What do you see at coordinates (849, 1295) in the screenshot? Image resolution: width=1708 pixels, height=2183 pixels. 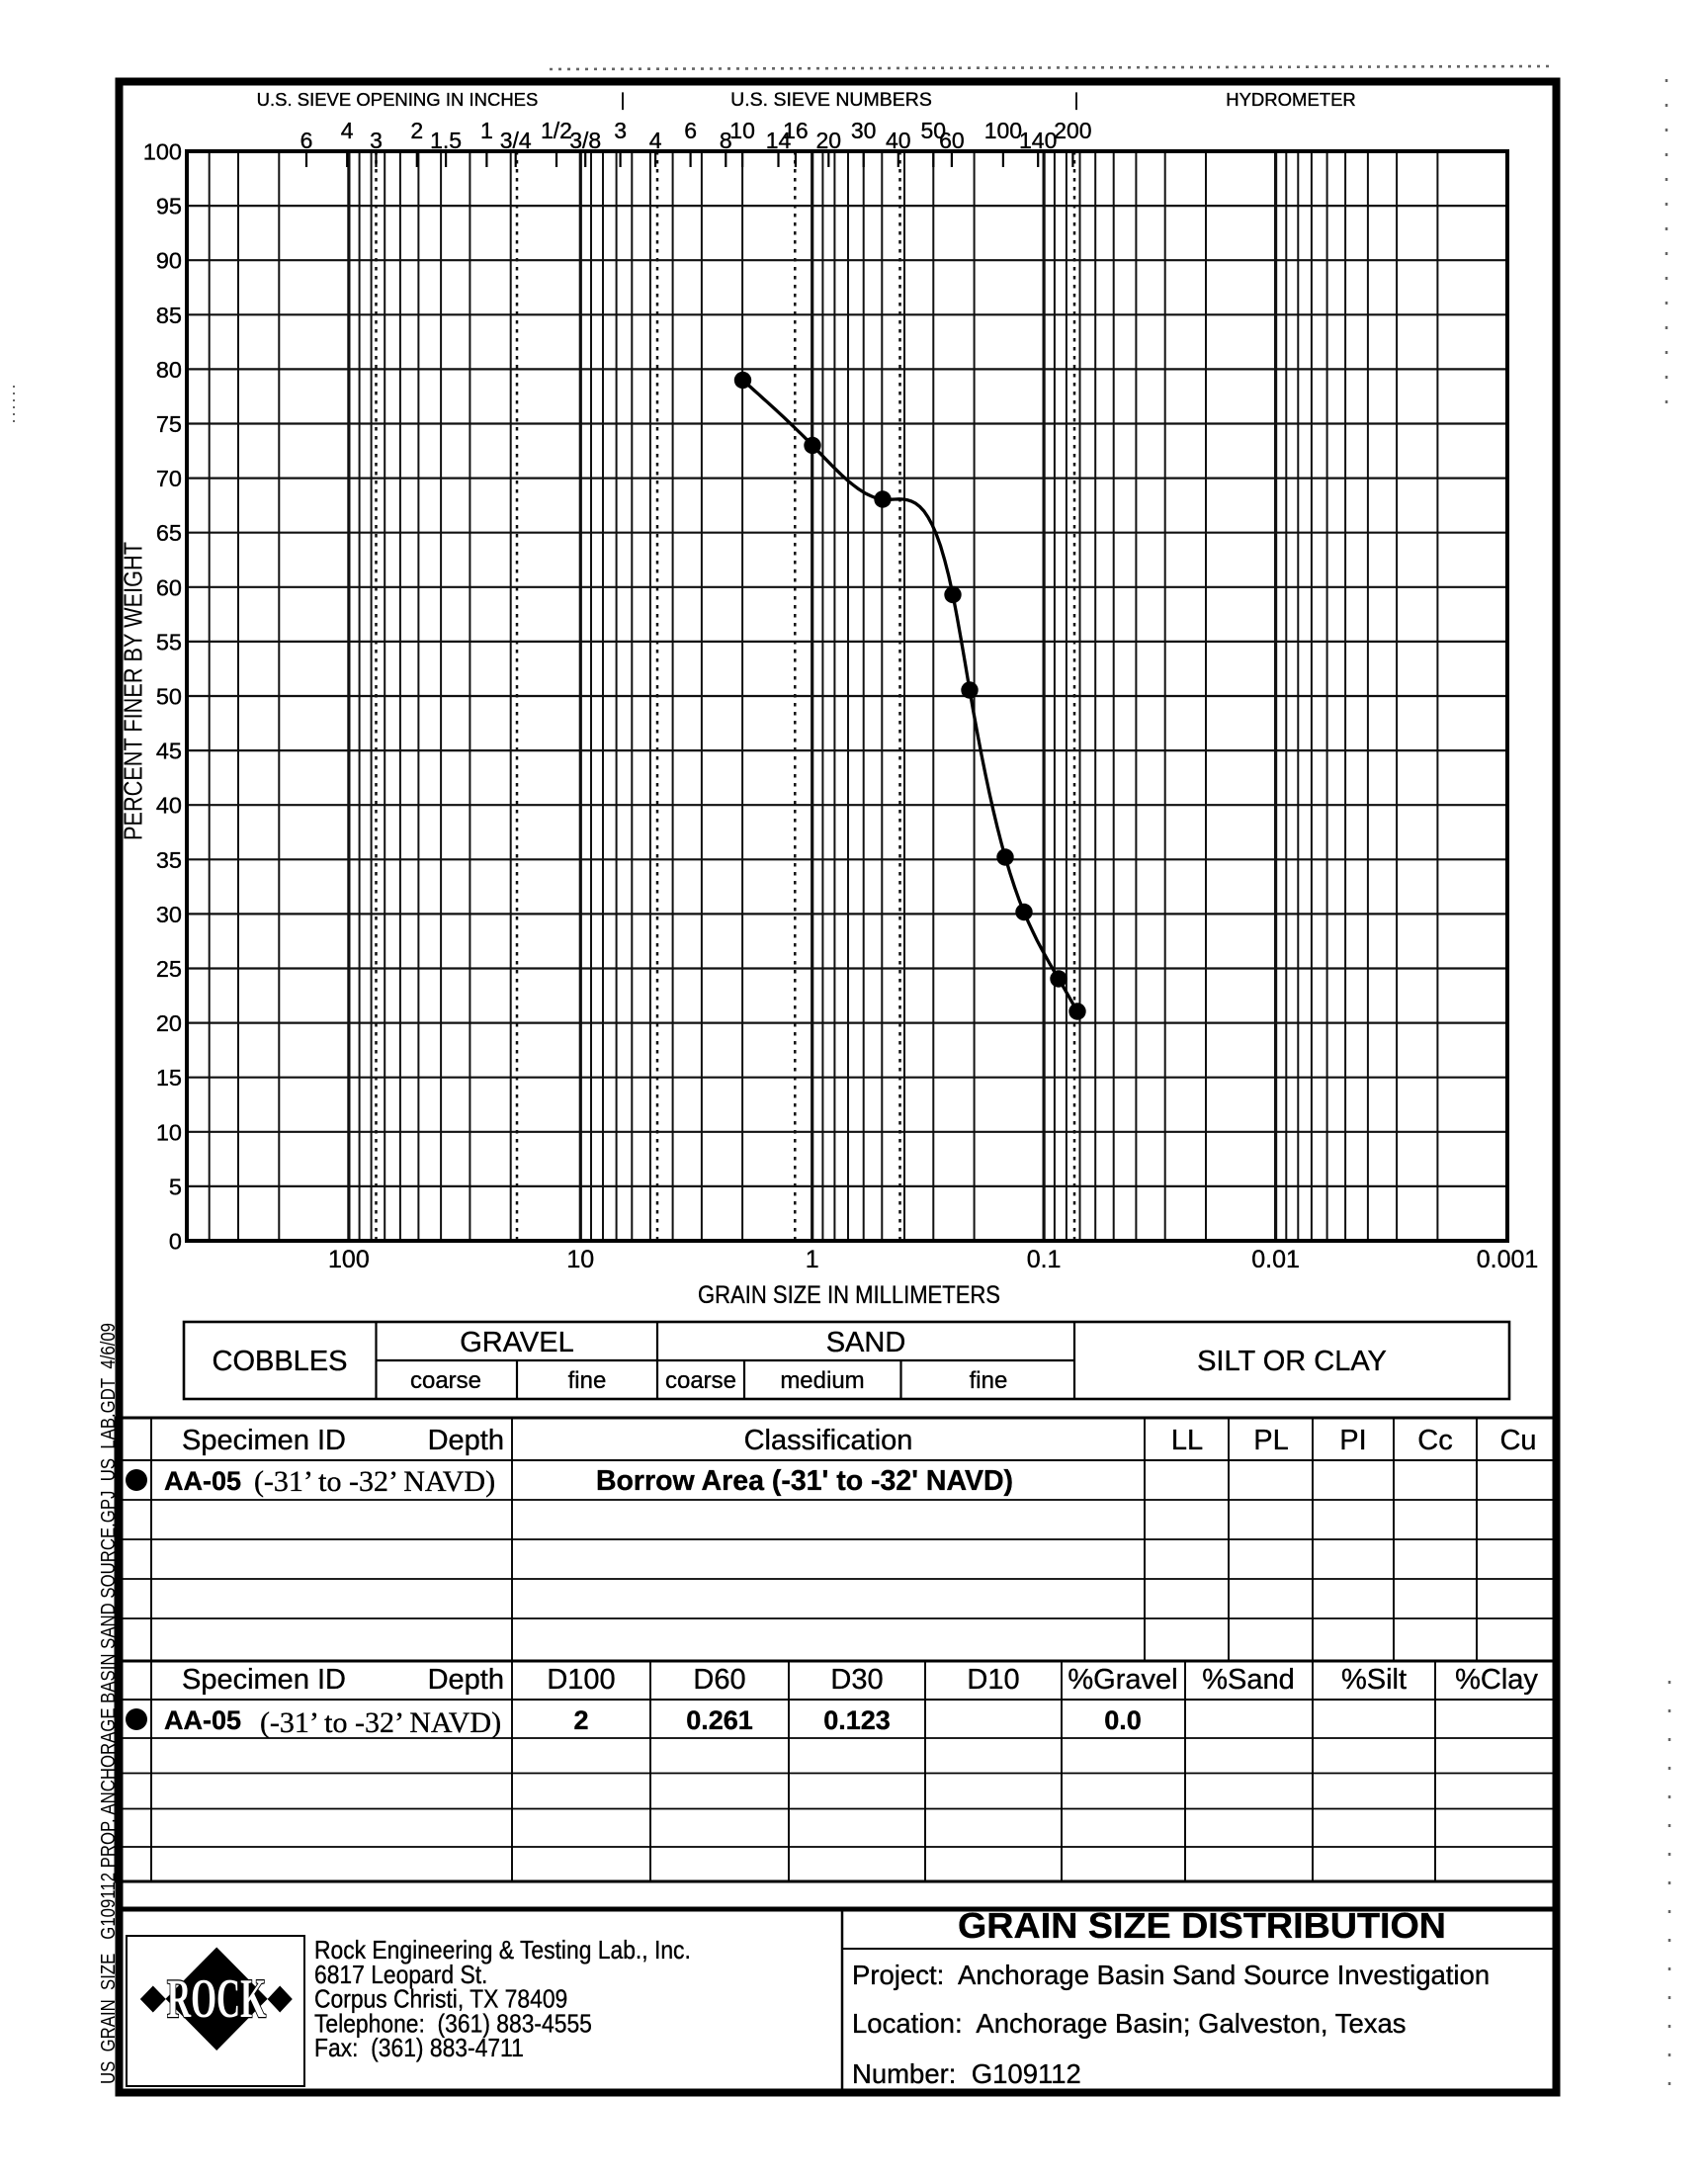 I see `svg-text: GRAIN SIZE IN MILLIMETERS` at bounding box center [849, 1295].